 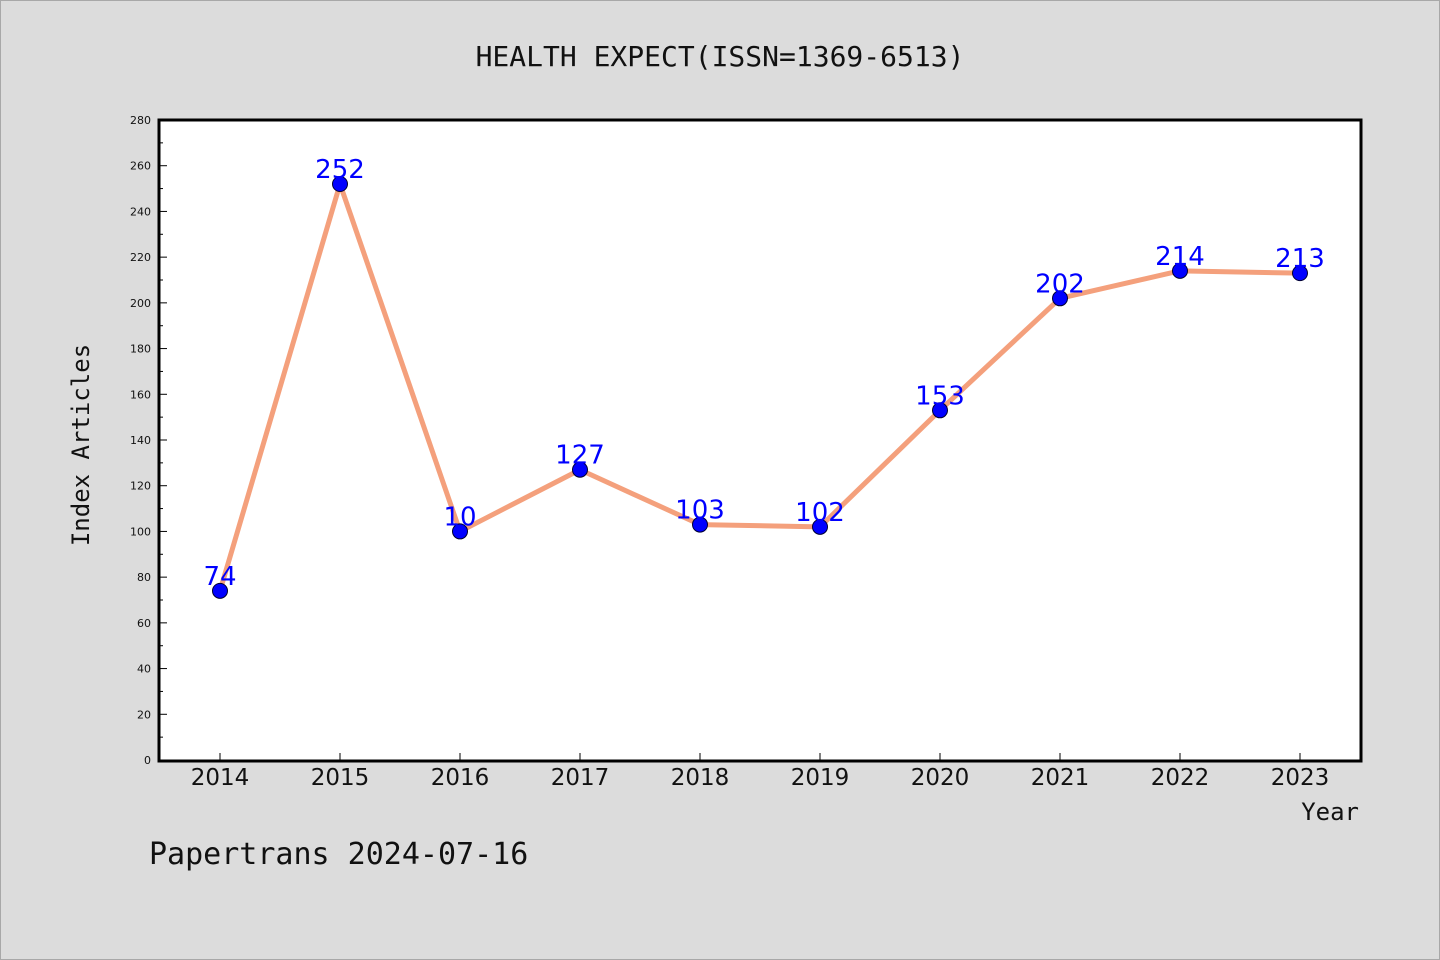 I want to click on y-tick-label: 140, so click(x=140, y=440).